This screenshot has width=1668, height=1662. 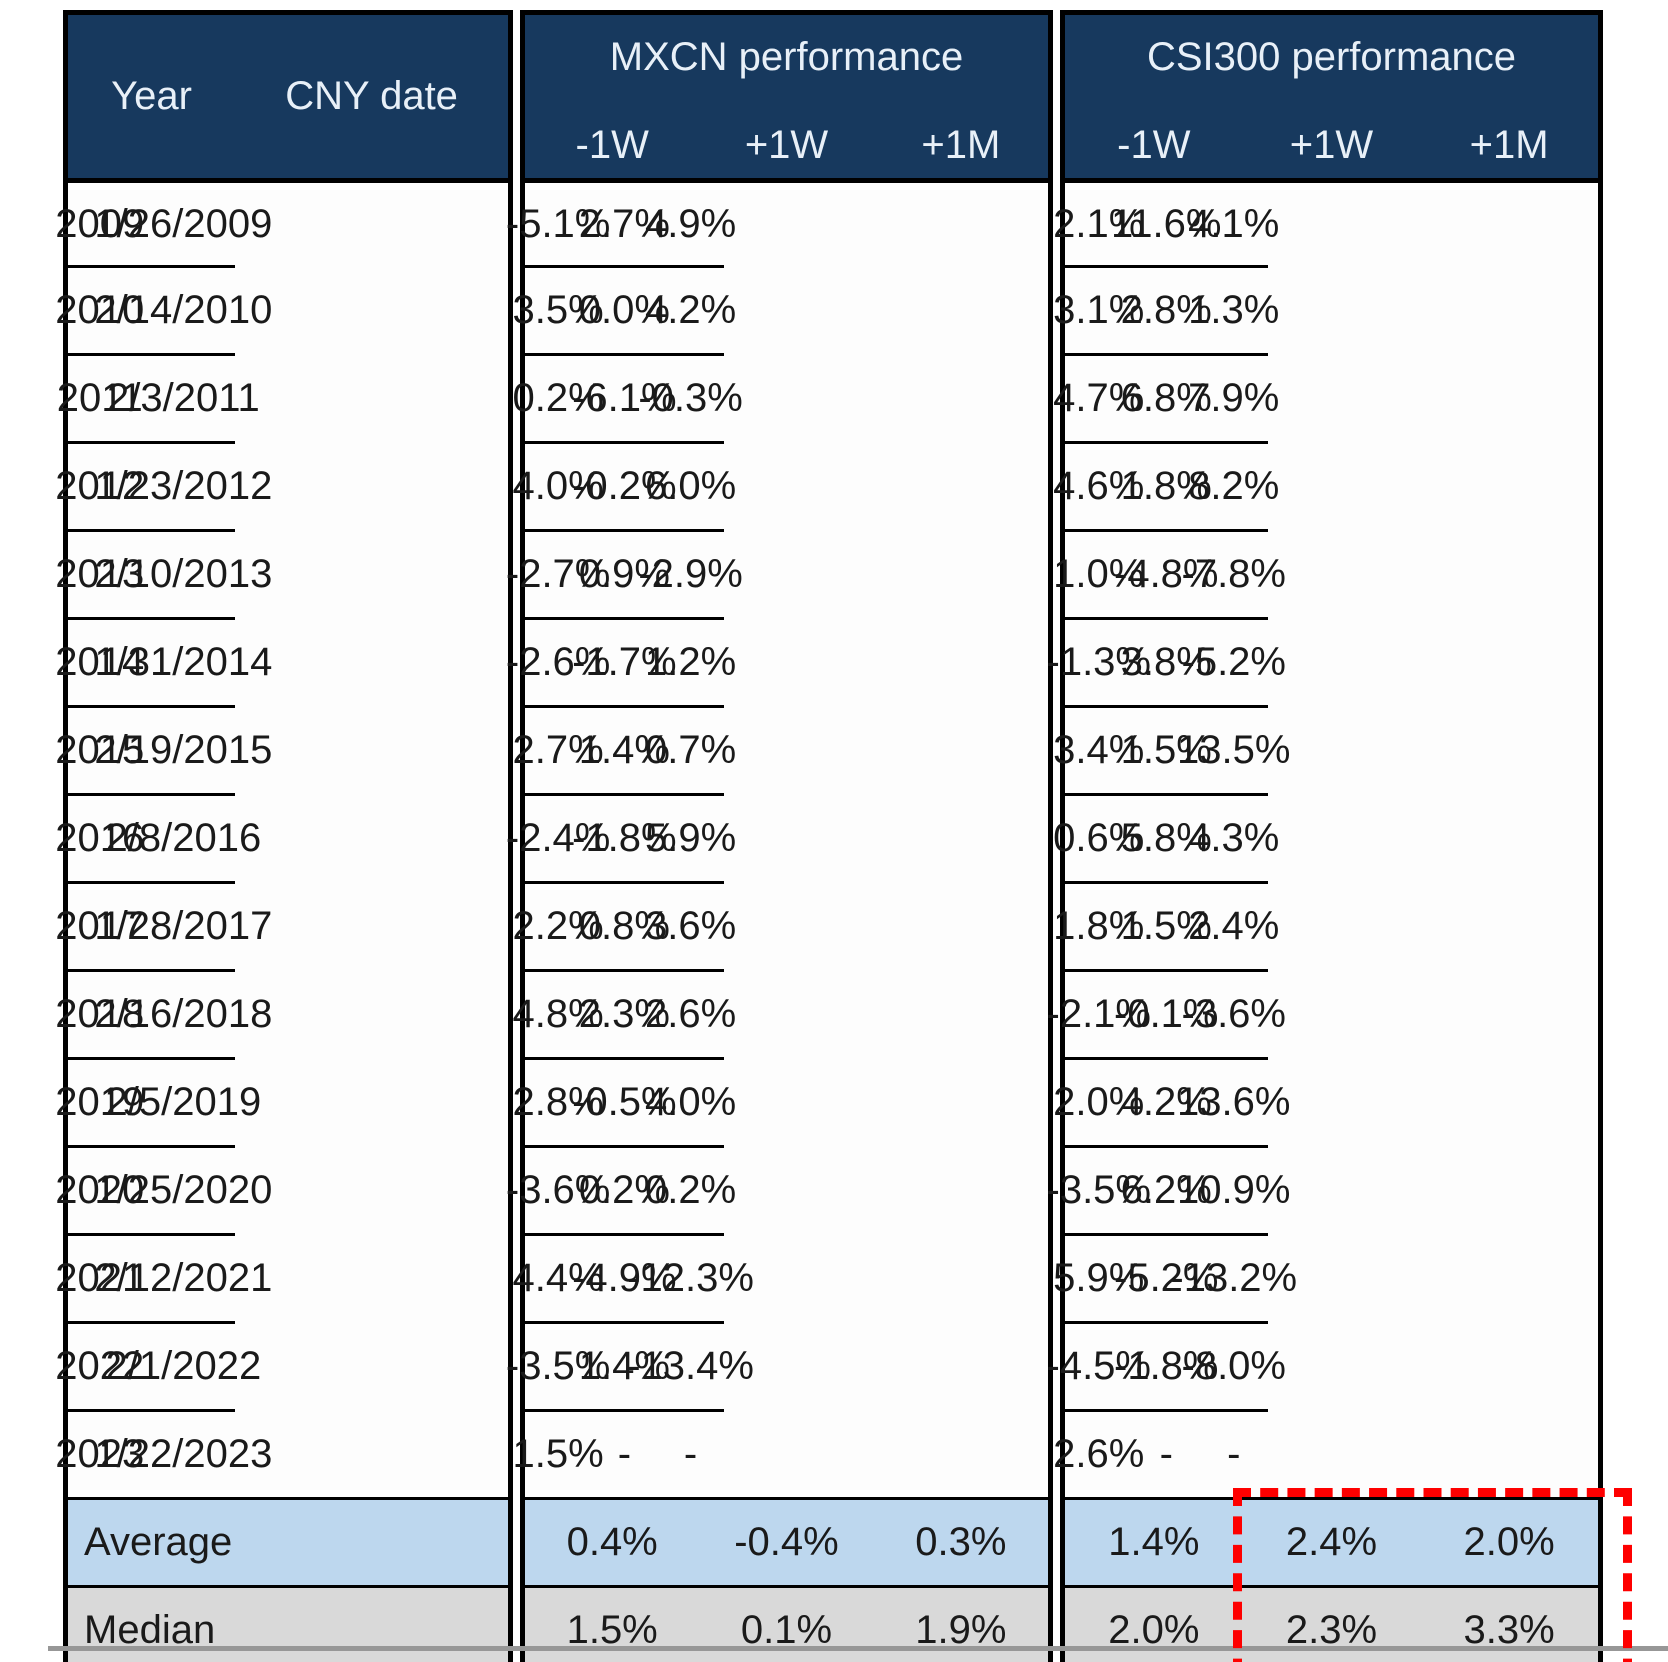 I want to click on table-cell: 2.7%, so click(x=624, y=223).